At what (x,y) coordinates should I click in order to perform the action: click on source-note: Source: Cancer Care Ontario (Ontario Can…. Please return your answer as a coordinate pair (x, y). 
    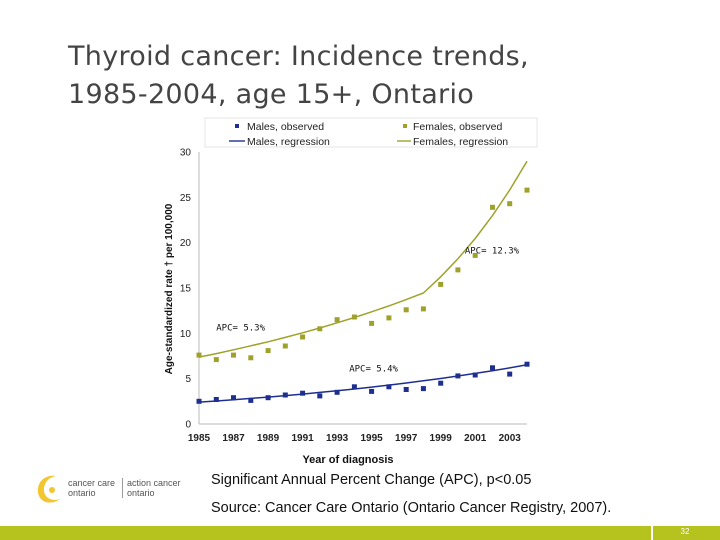
    Looking at the image, I should click on (411, 508).